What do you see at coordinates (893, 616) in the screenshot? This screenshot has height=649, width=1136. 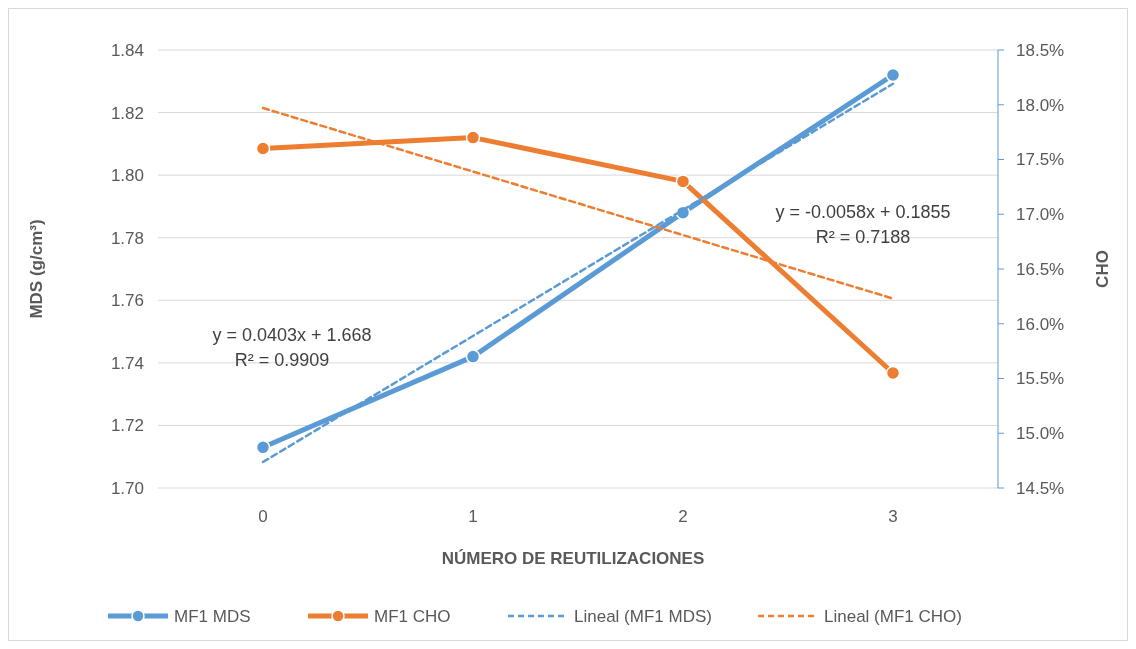 I see `legend-label: Lineal (MF1 CHO)` at bounding box center [893, 616].